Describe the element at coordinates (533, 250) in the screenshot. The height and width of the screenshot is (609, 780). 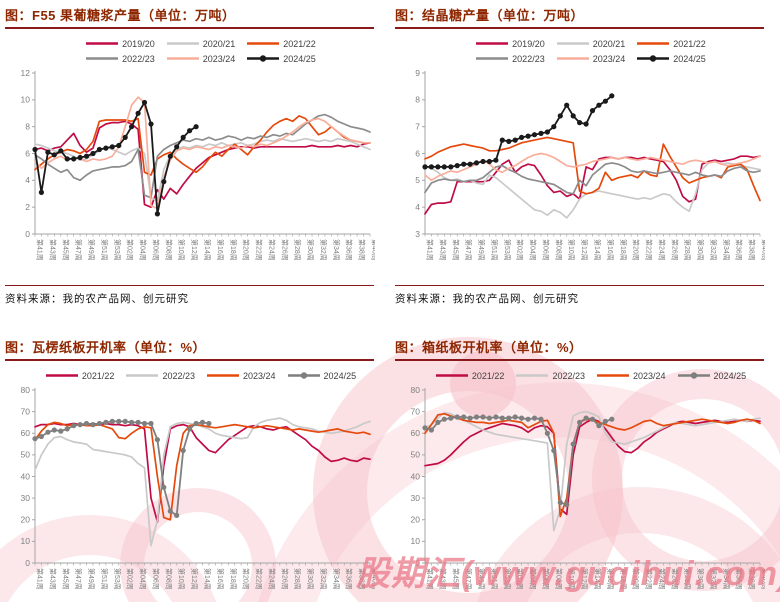
I see `svg-text: 第04周` at that location.